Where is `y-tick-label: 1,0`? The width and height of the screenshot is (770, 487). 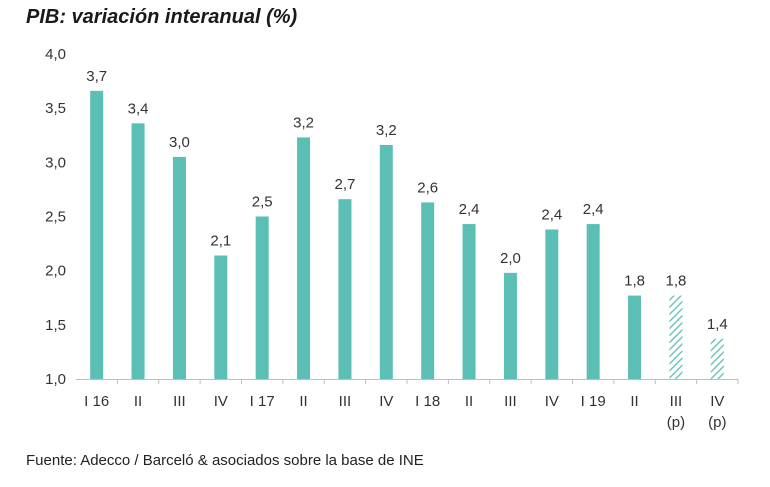 y-tick-label: 1,0 is located at coordinates (55, 379).